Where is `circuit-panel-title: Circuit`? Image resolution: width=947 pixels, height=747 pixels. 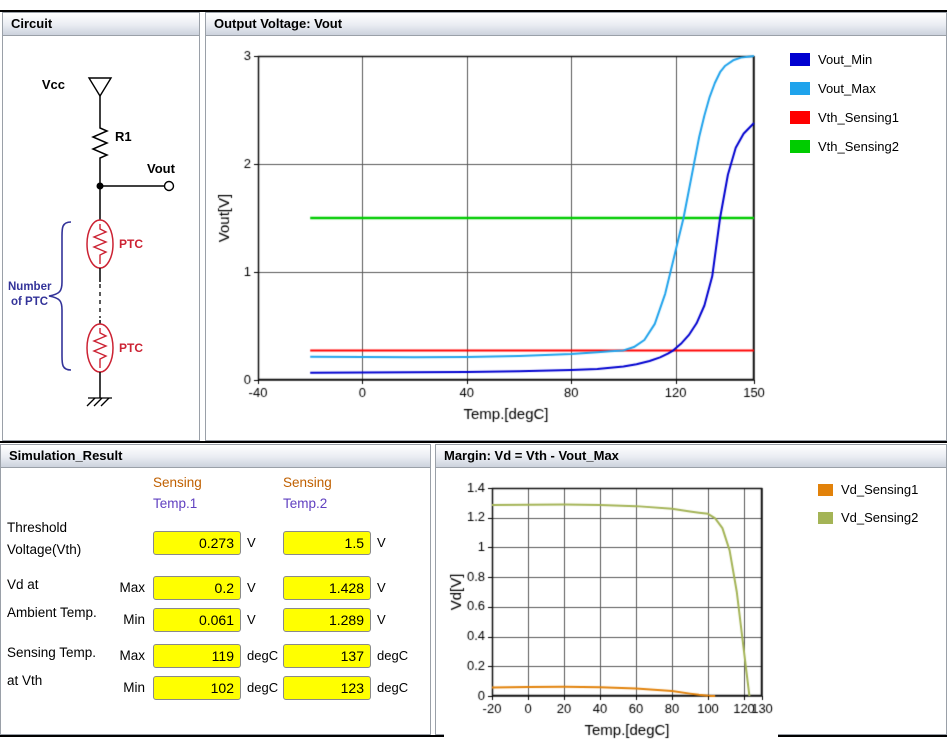
circuit-panel-title: Circuit is located at coordinates (101, 24).